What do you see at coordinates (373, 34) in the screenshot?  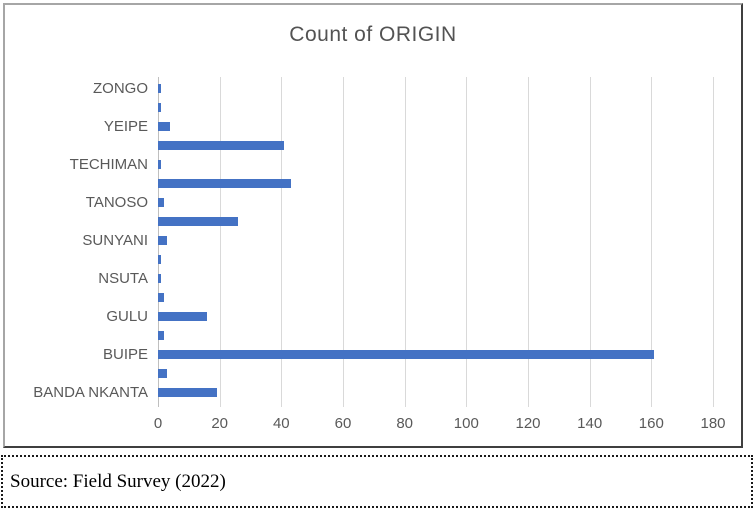 I see `chart-title: Count of ORIGIN` at bounding box center [373, 34].